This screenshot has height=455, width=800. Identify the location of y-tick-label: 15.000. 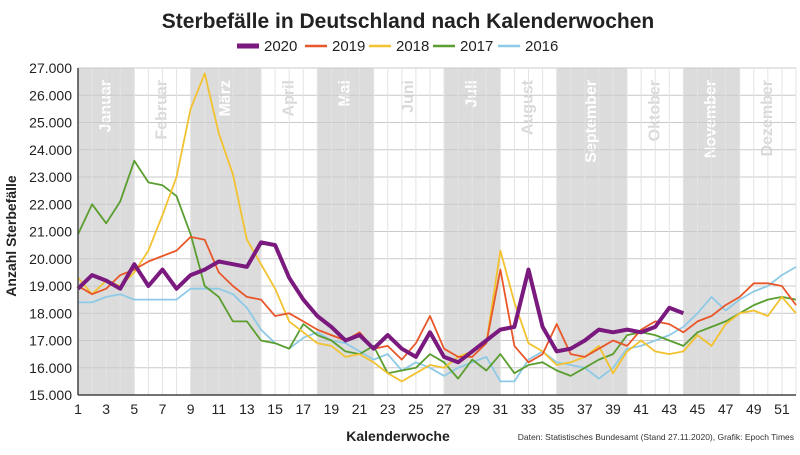
(50, 395).